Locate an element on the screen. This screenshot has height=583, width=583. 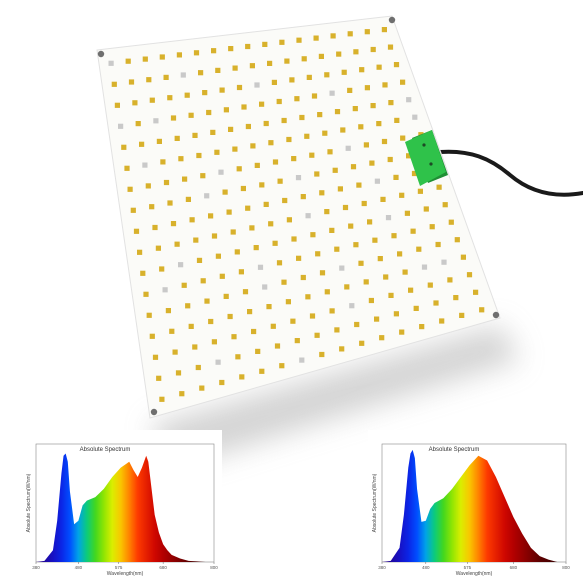
power-cable is located at coordinates (510, 173).